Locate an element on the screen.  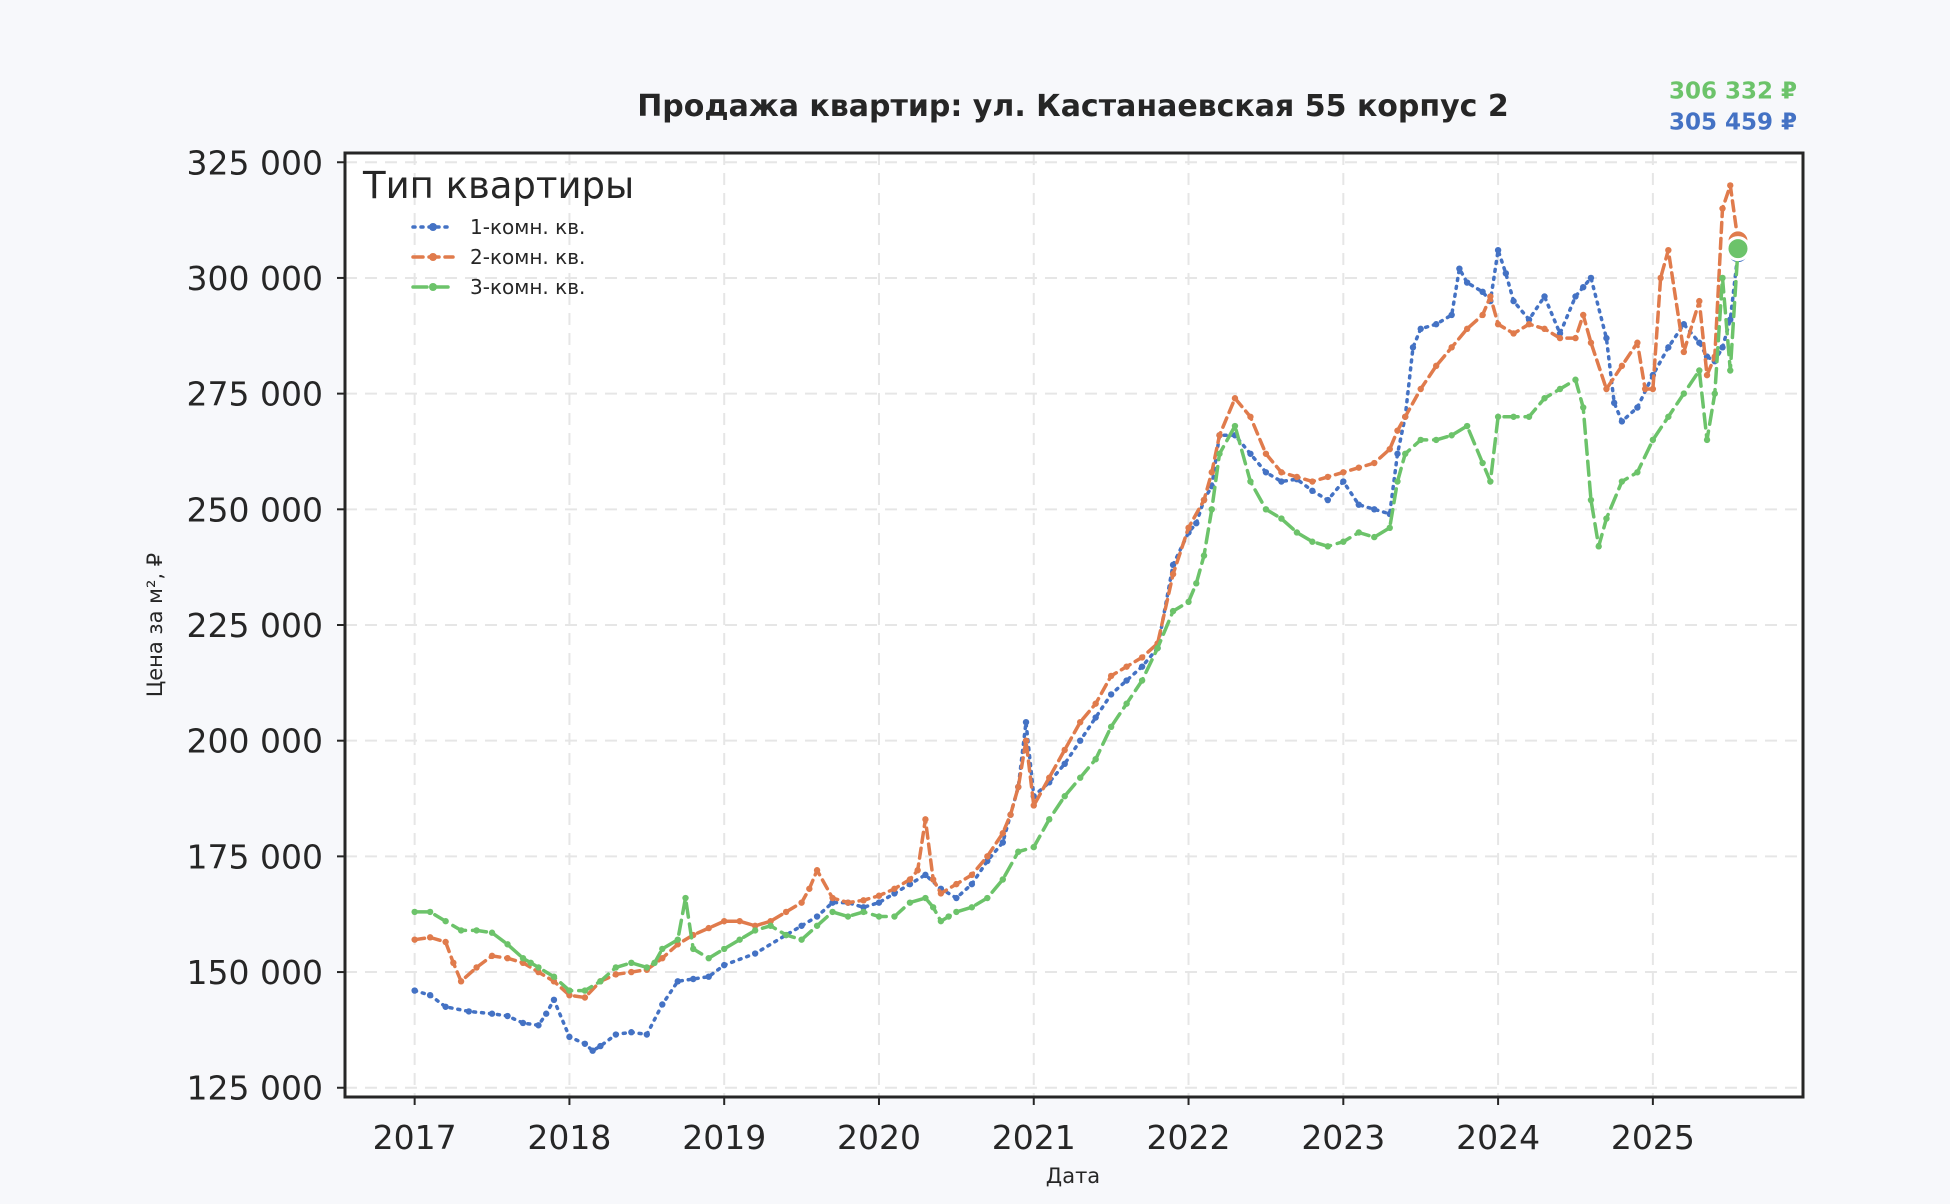
y-tick-label: 250 000 is located at coordinates (255, 509).